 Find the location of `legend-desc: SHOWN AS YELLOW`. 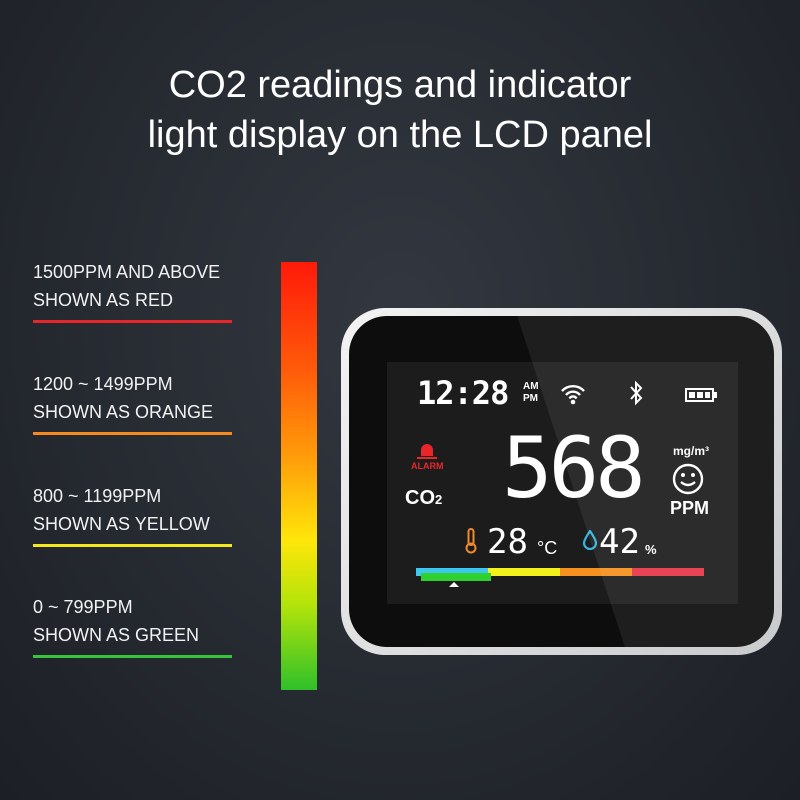

legend-desc: SHOWN AS YELLOW is located at coordinates (121, 524).